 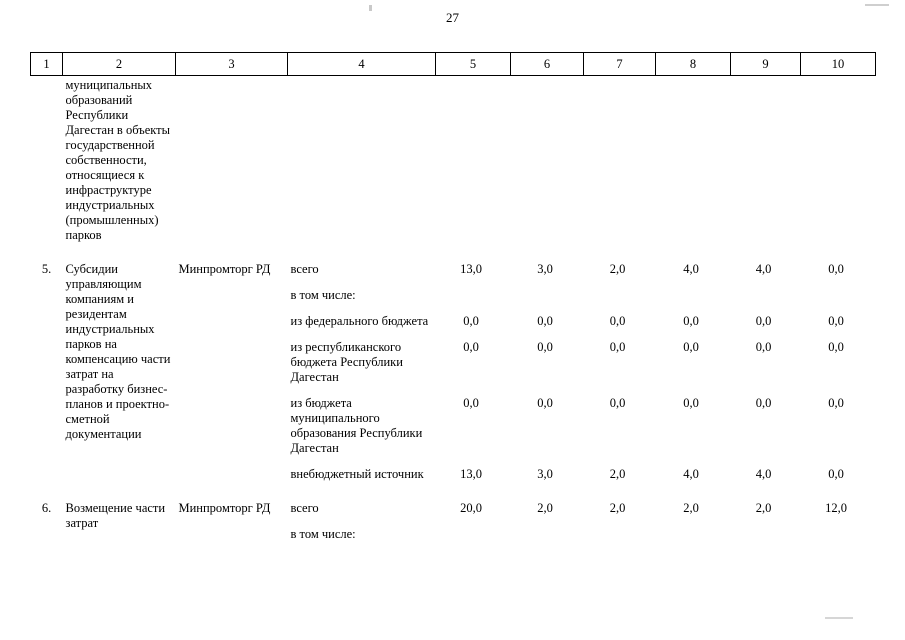 I want to click on row-label: из федерального бюджета, so click(x=359, y=321).